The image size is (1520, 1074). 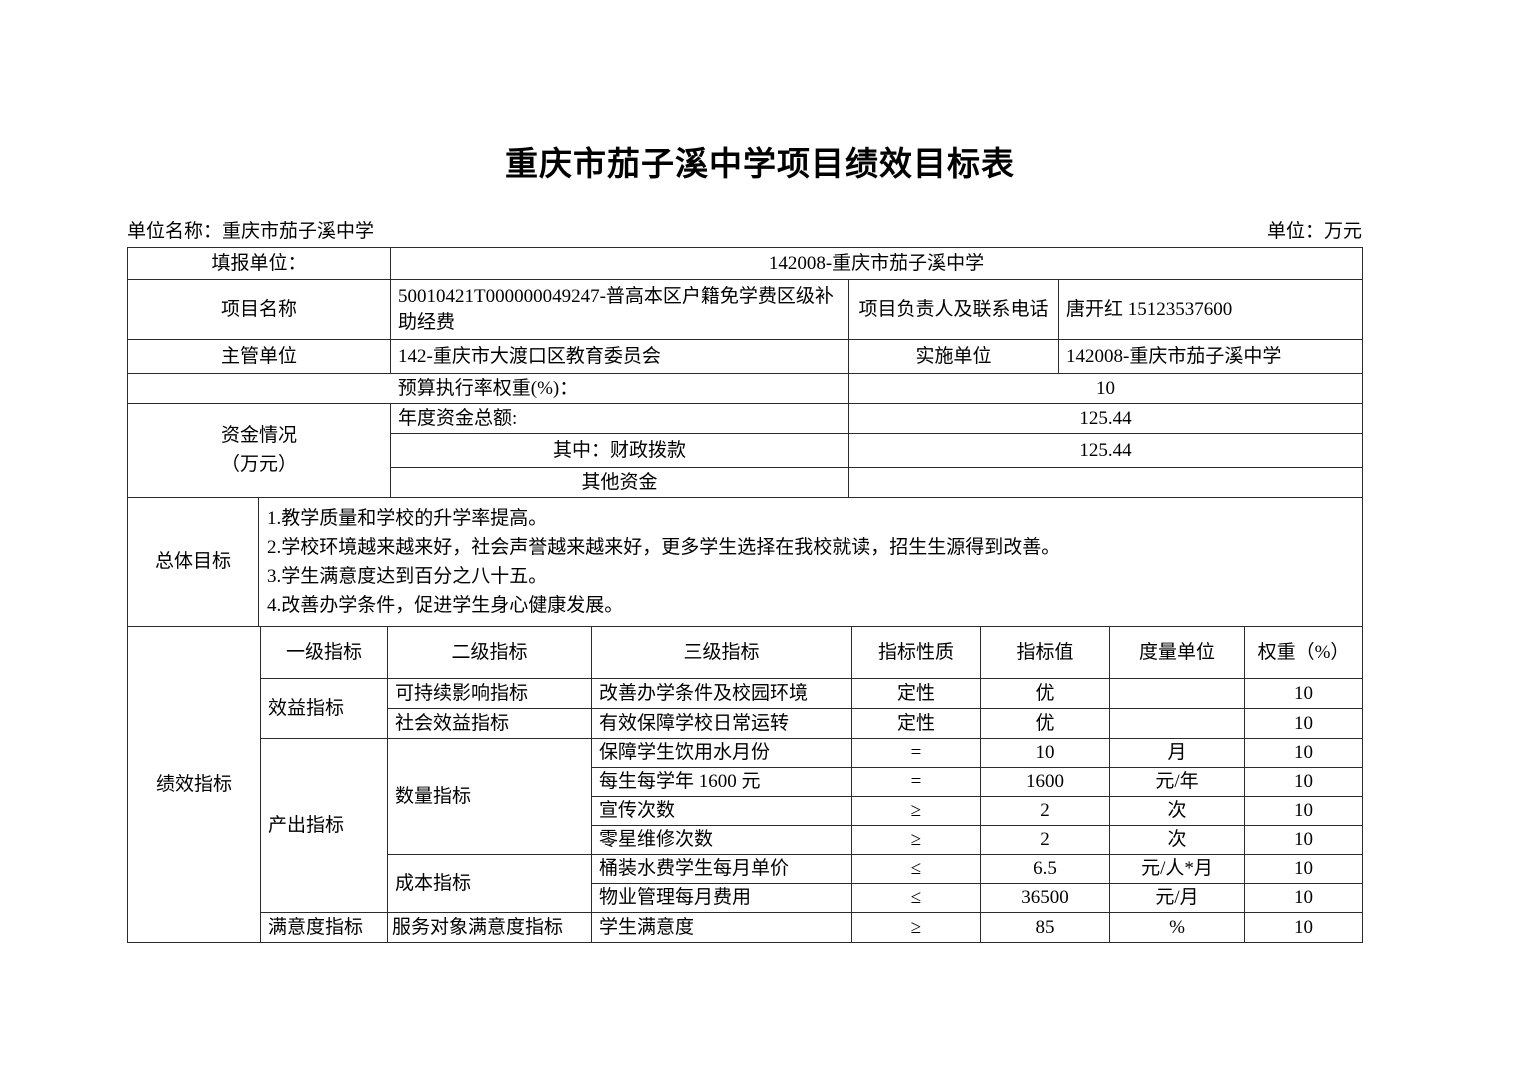 What do you see at coordinates (258, 435) in the screenshot?
I see `funding-label-line1: 资金情况` at bounding box center [258, 435].